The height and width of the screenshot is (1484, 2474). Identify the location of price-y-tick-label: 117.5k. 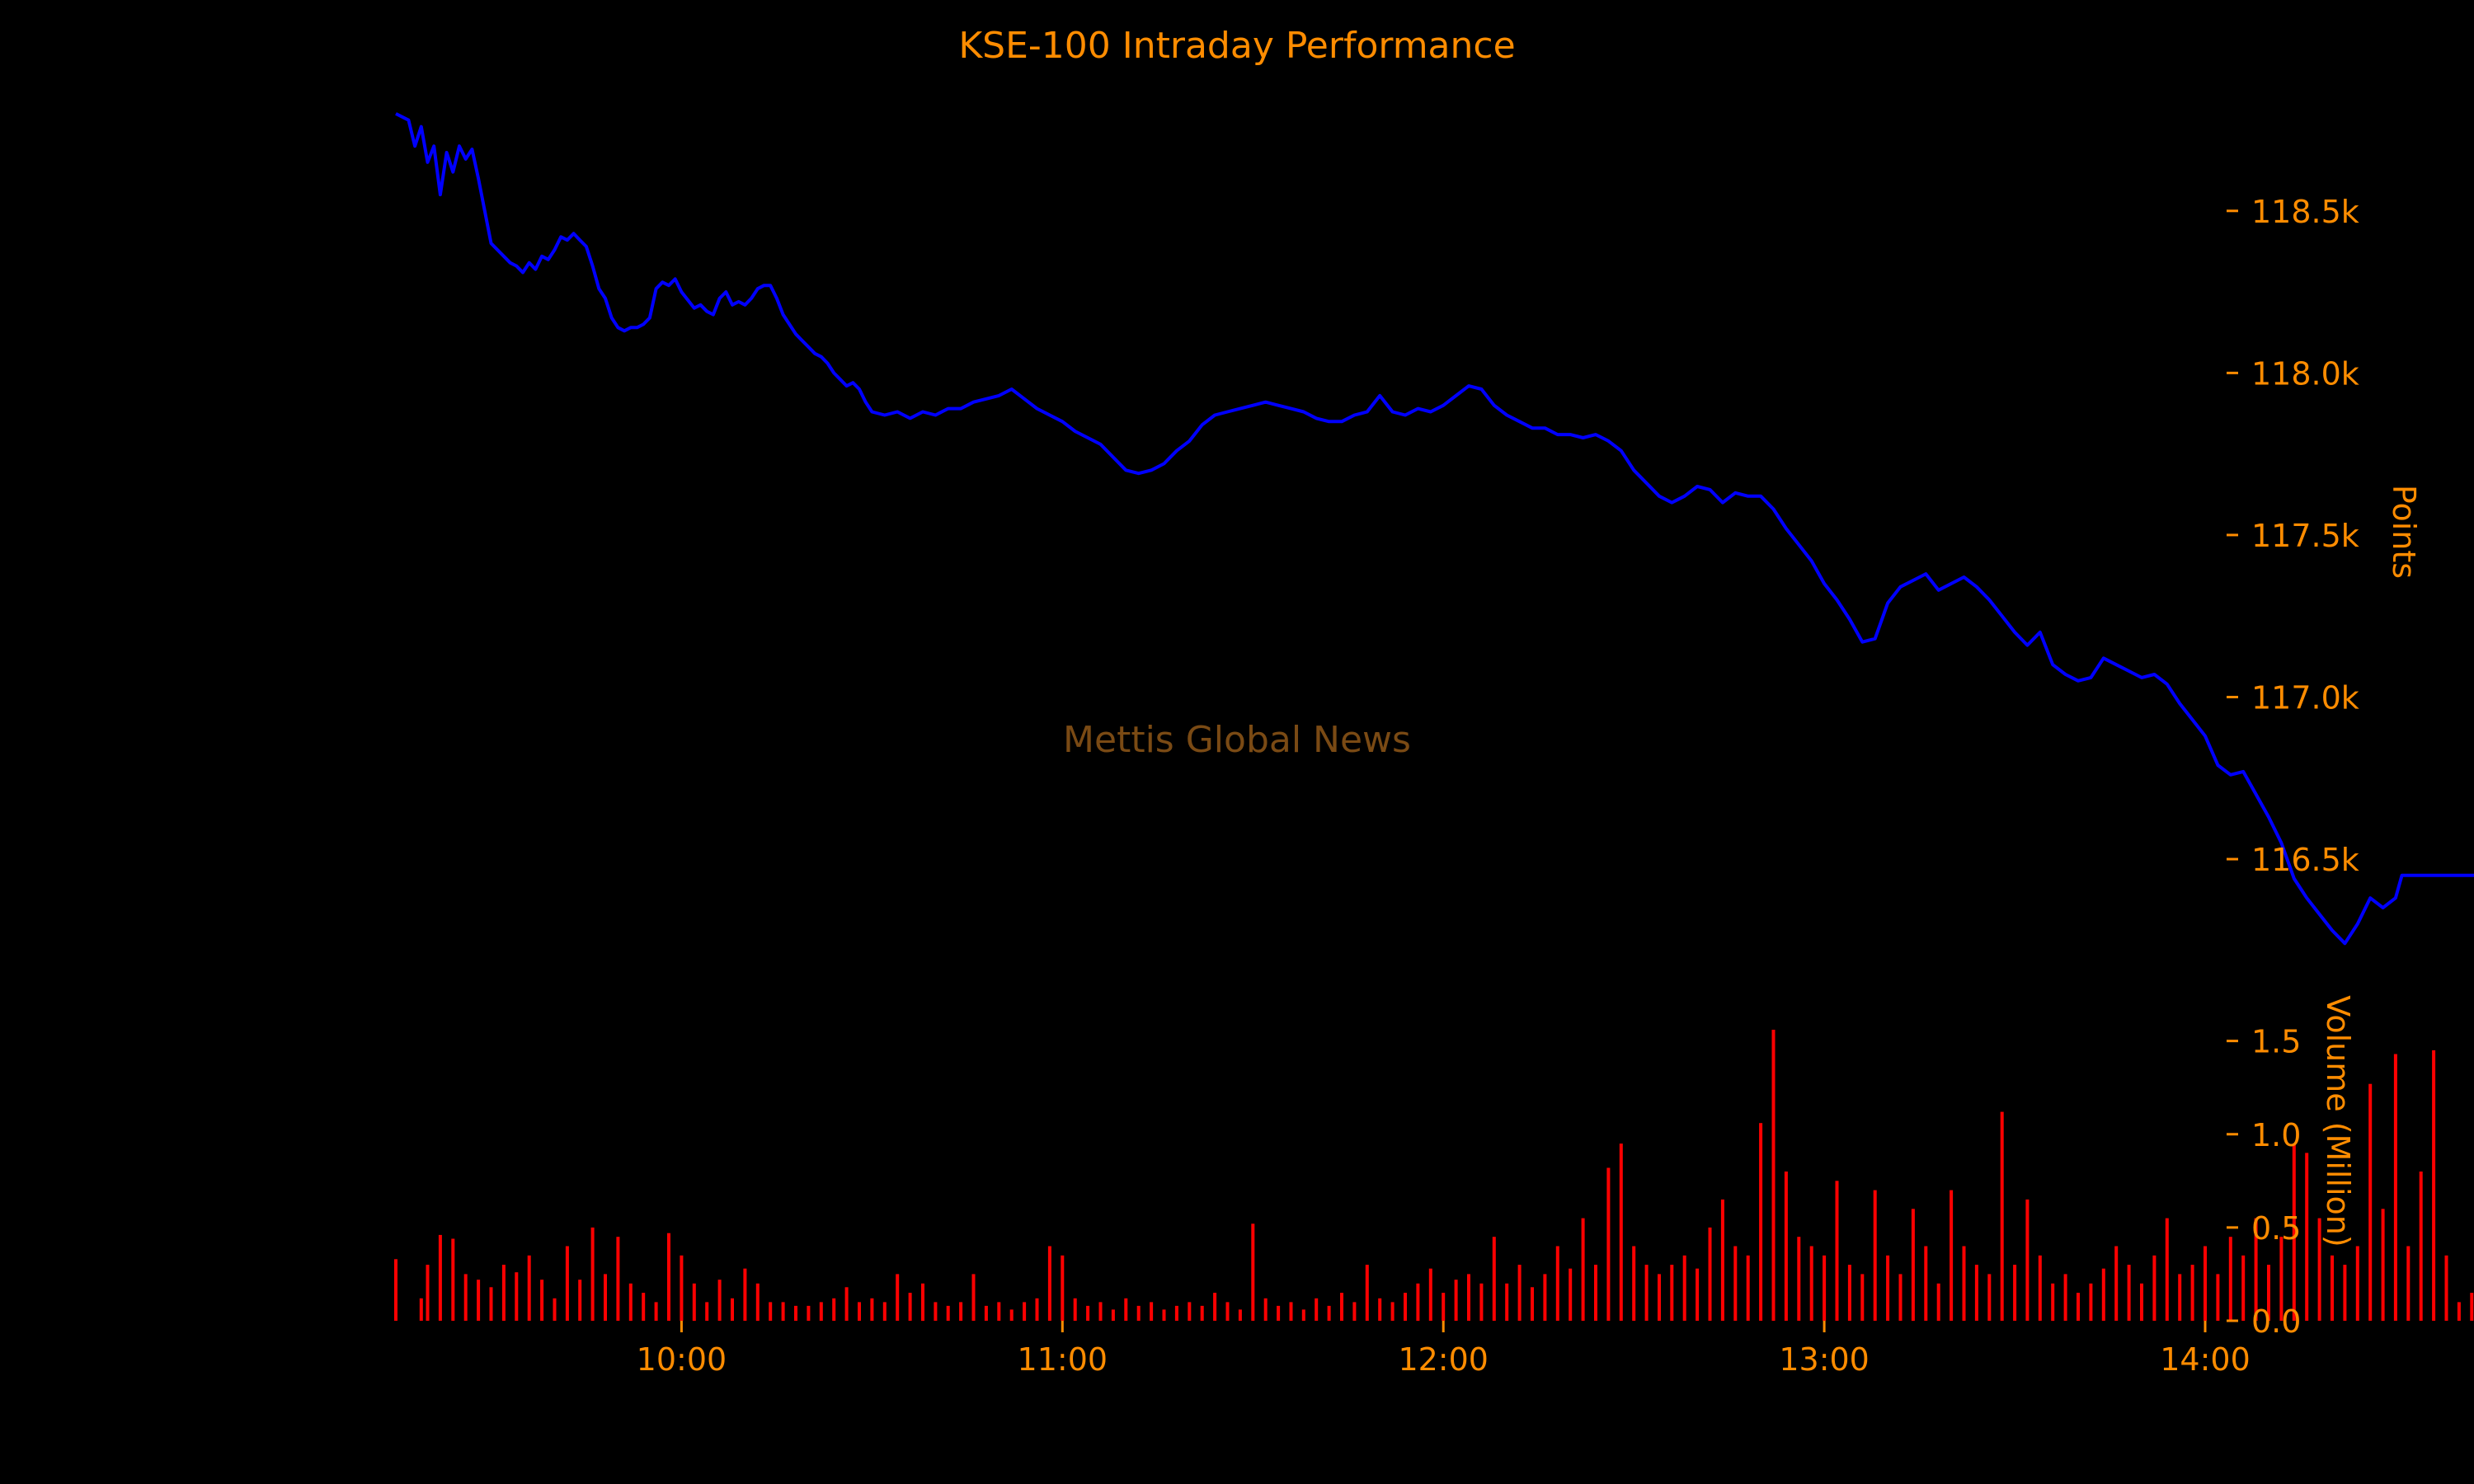
(2305, 536).